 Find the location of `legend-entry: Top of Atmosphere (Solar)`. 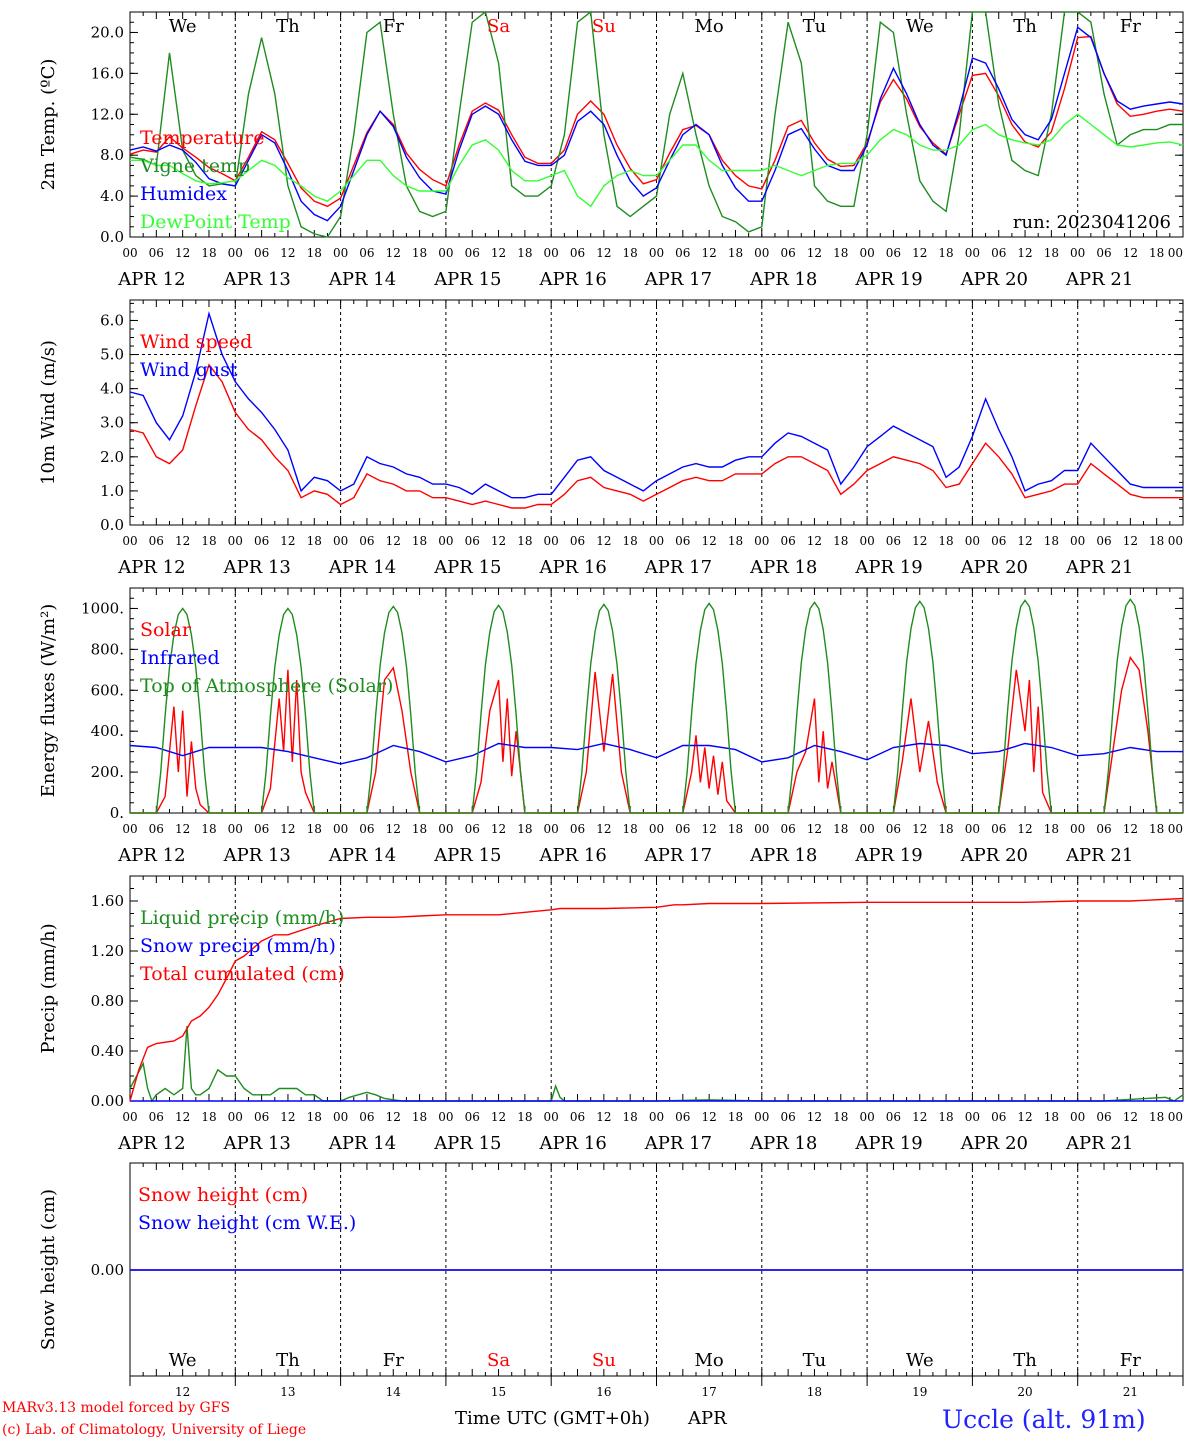

legend-entry: Top of Atmosphere (Solar) is located at coordinates (266, 686).